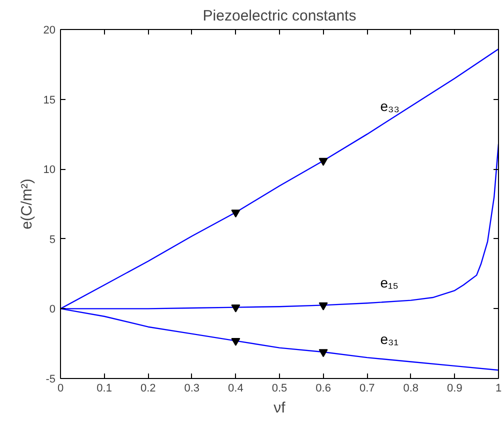 The image size is (502, 428). I want to click on y-tick-label: 0, so click(52, 310).